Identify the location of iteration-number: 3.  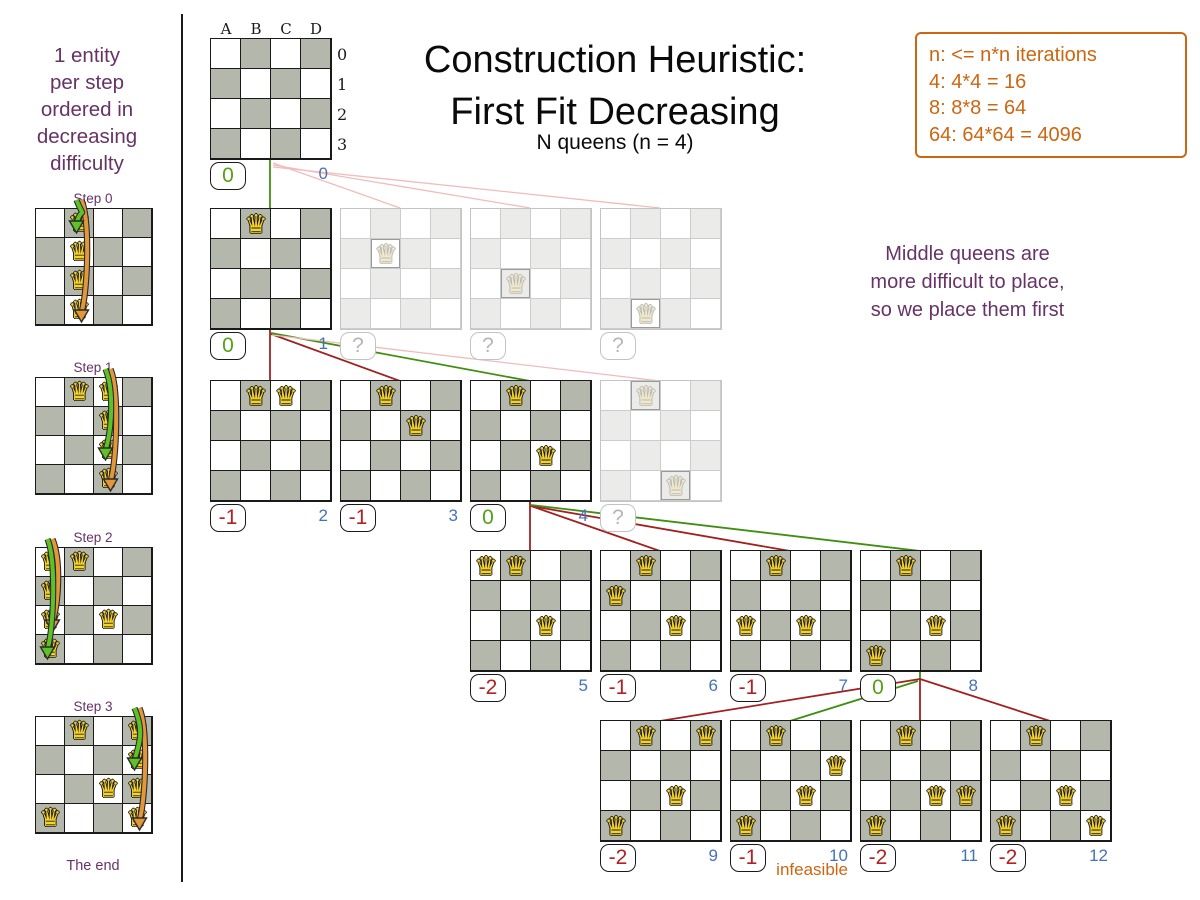
(453, 515).